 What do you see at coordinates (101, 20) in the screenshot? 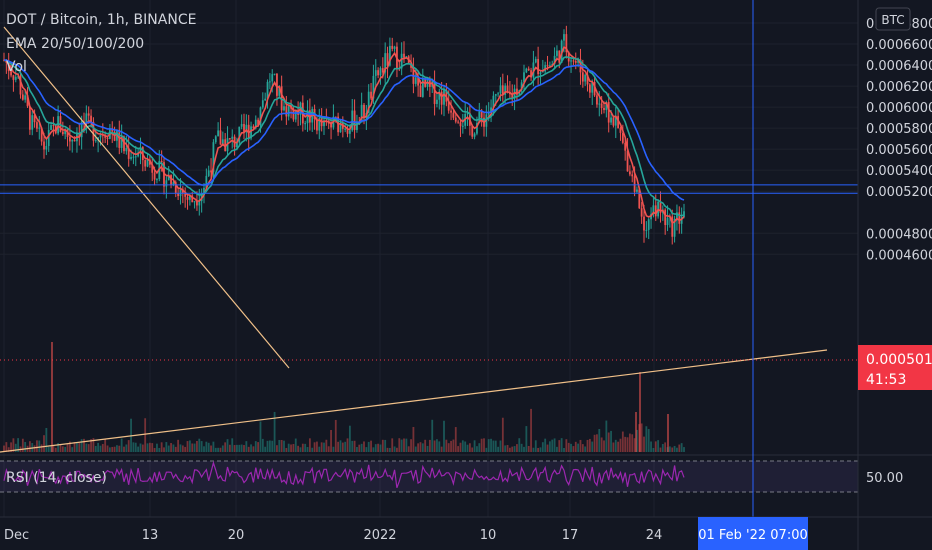
I see `symbol-title: DOT / Bitcoin, 1h, BINANCE` at bounding box center [101, 20].